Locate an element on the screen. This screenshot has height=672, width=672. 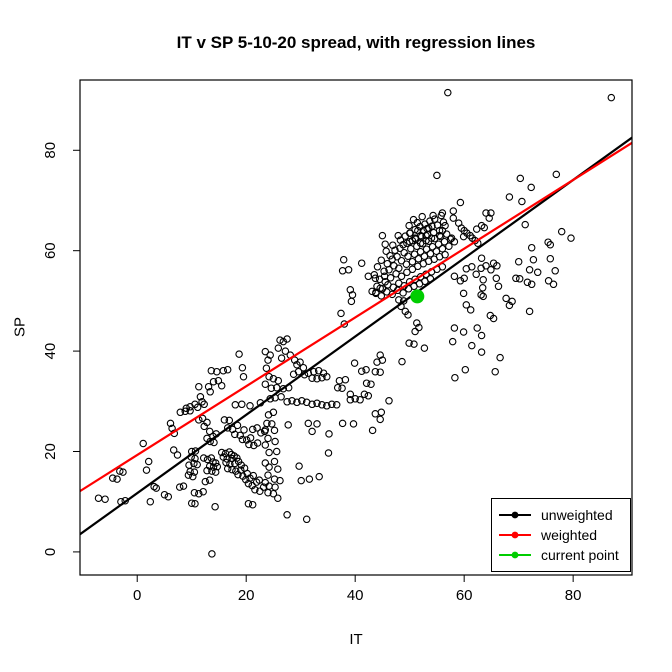
y-tick-label: 60 is located at coordinates (50, 250).